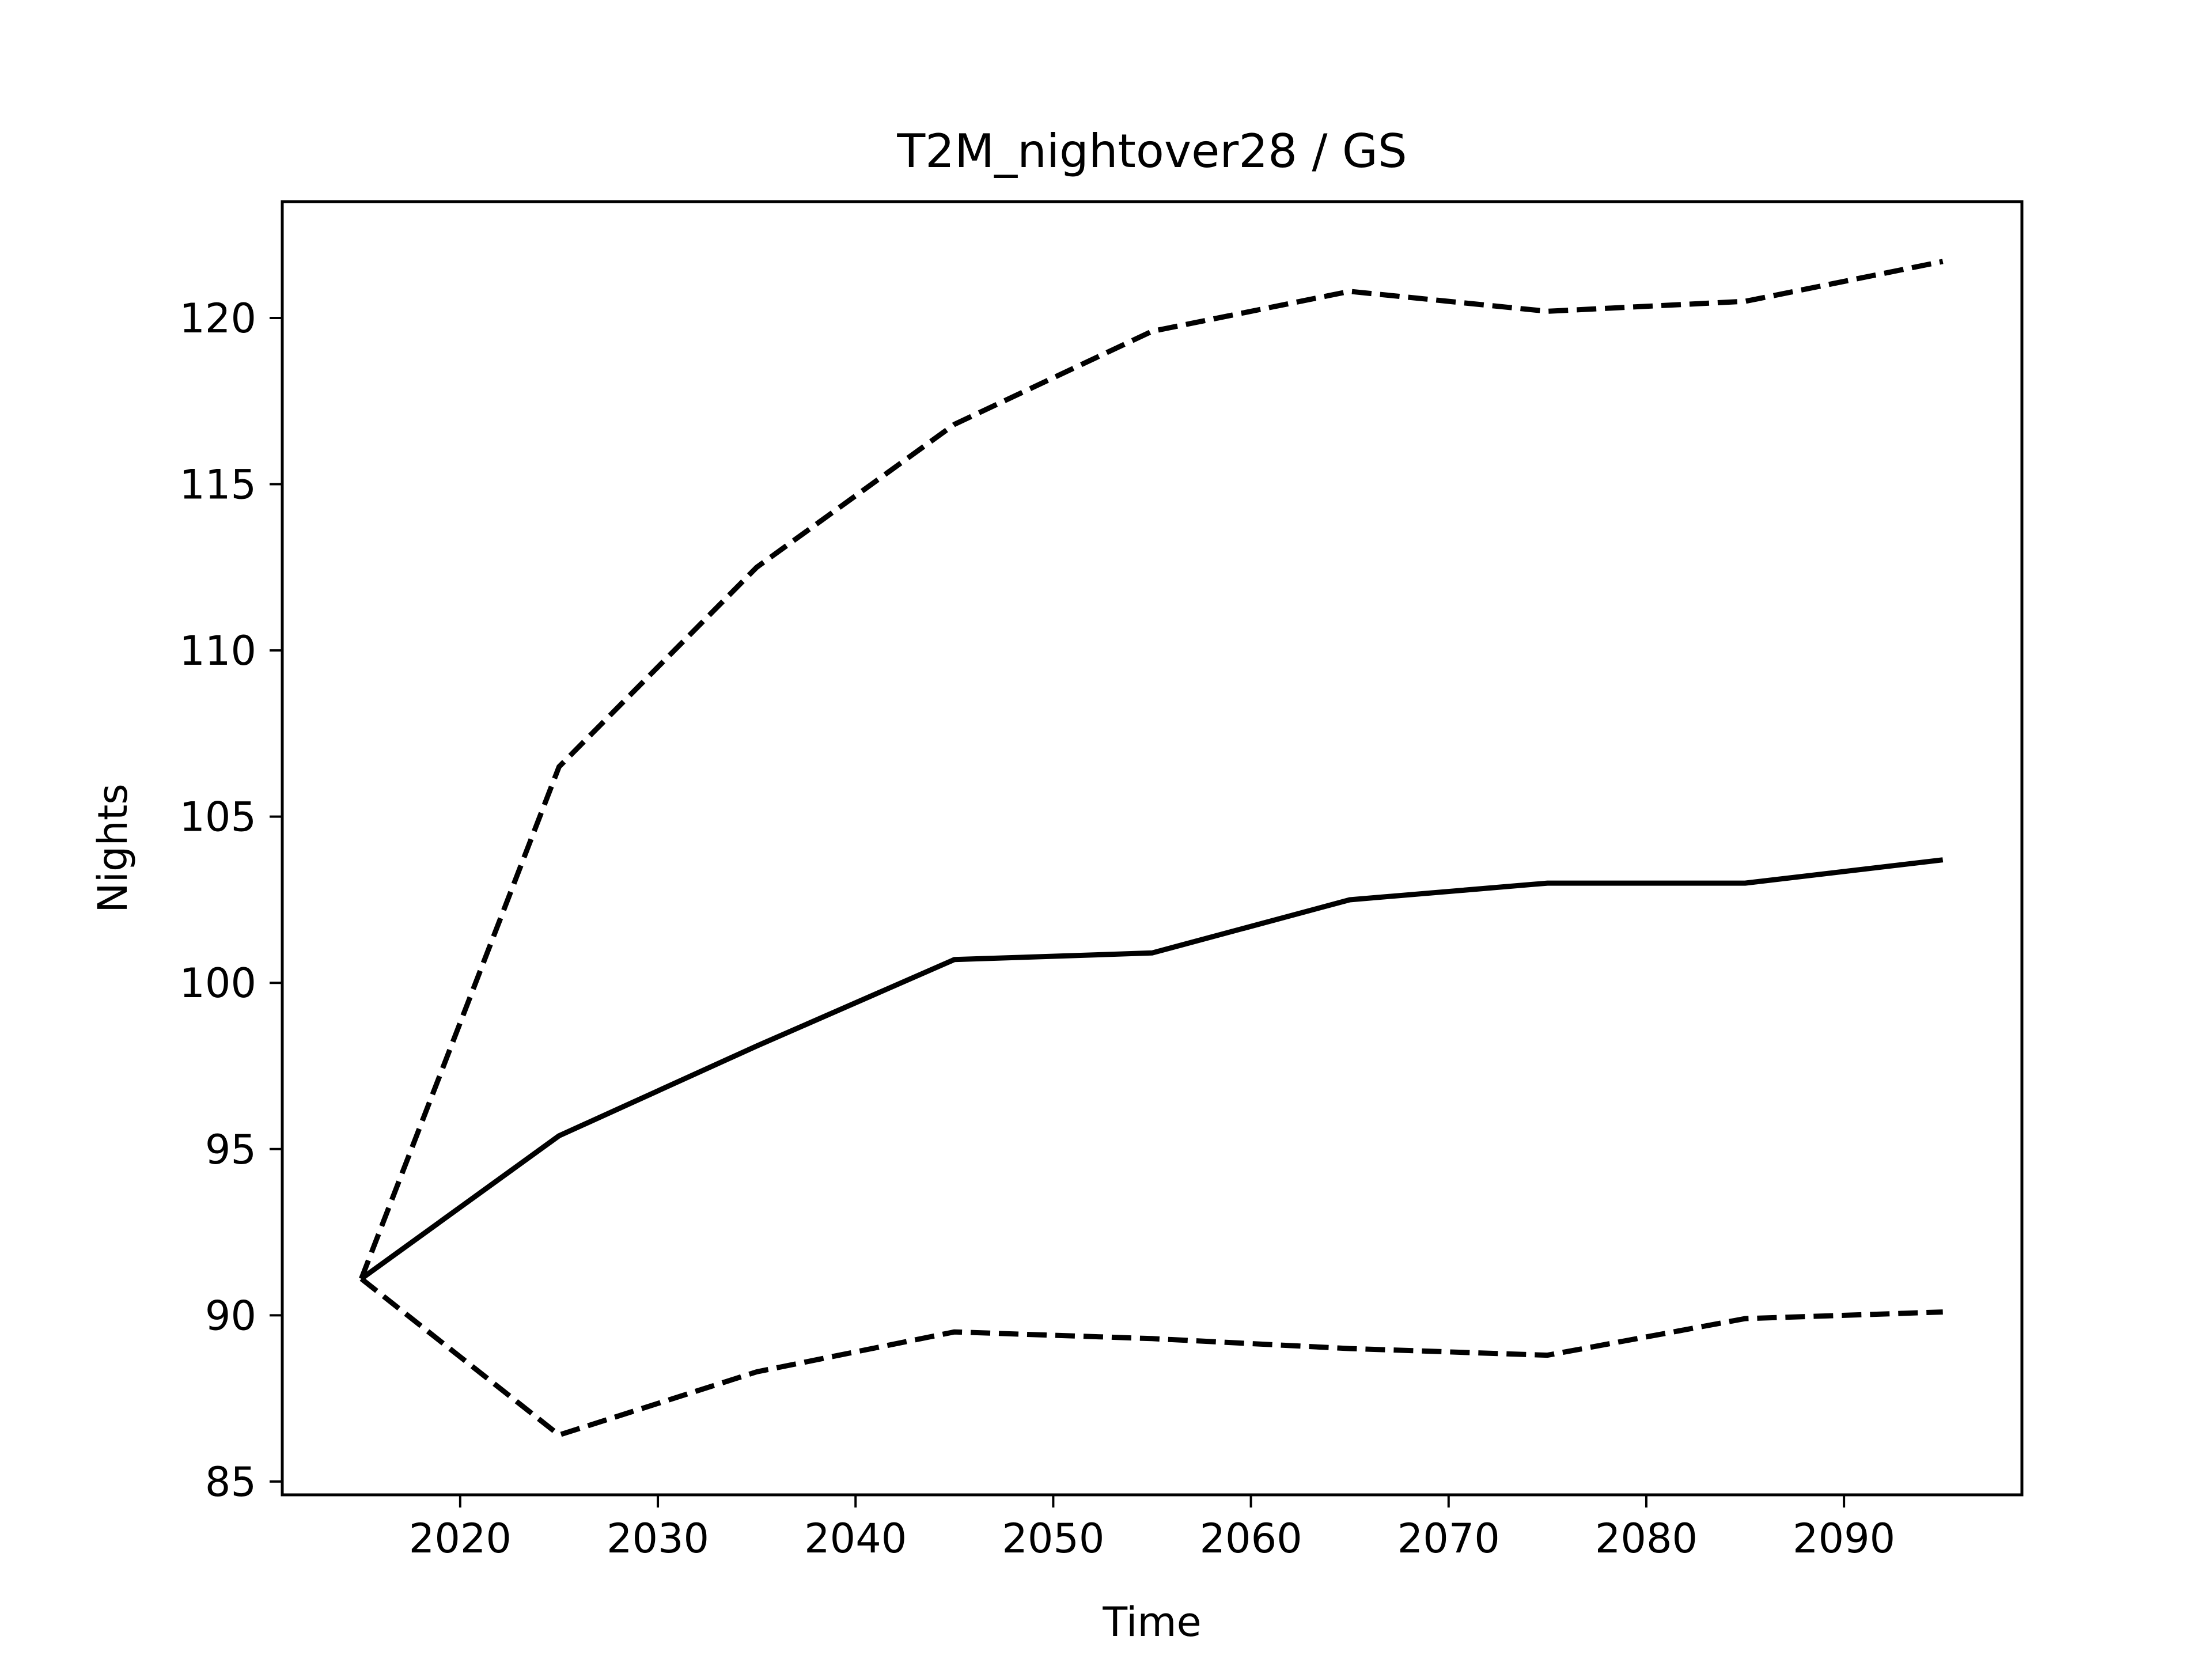  What do you see at coordinates (1053, 1538) in the screenshot?
I see `x-tick-label: 2050` at bounding box center [1053, 1538].